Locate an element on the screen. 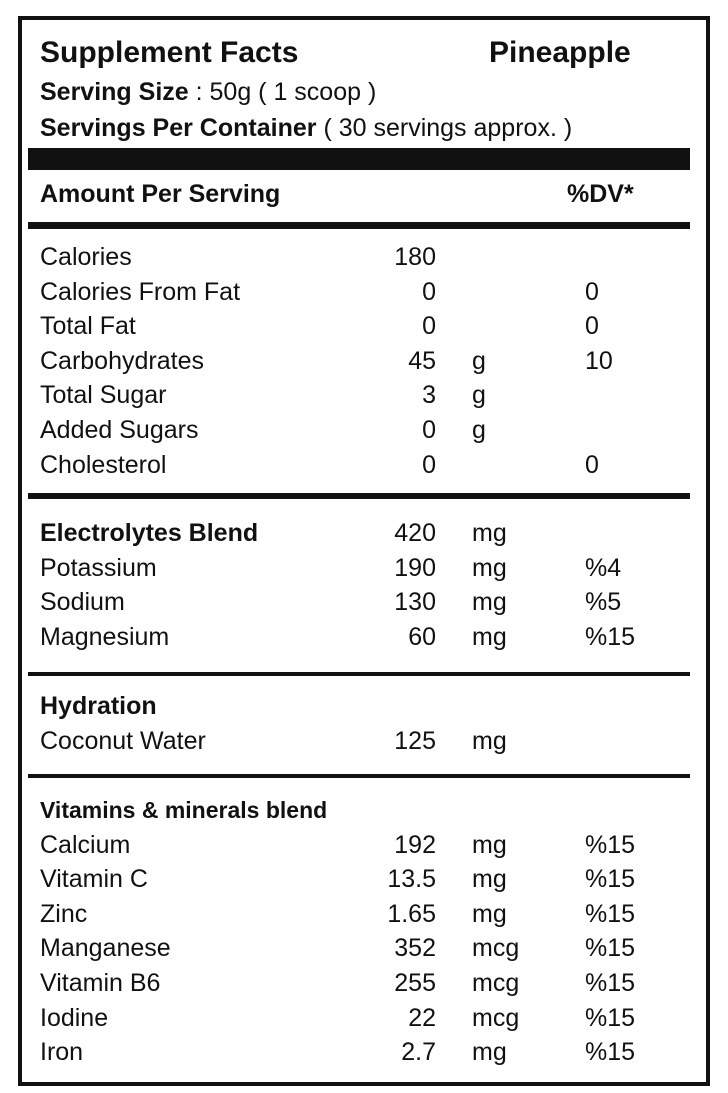  amount: 22 is located at coordinates (422, 1017).